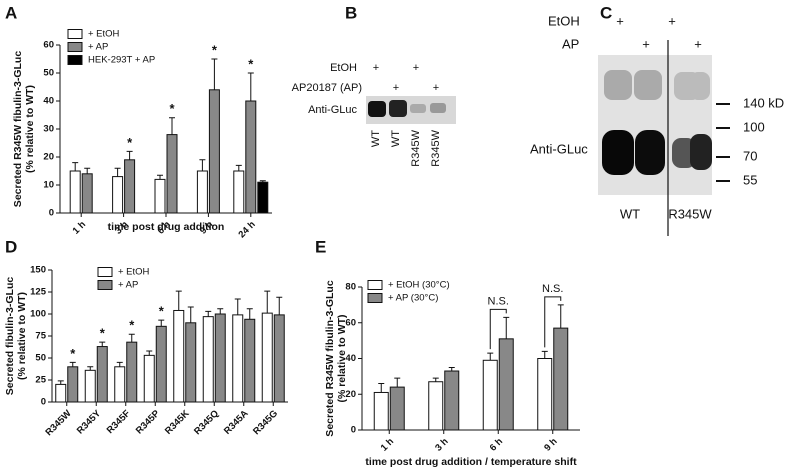 This screenshot has width=800, height=470. I want to click on legend-label: + AP (30°C), so click(413, 298).